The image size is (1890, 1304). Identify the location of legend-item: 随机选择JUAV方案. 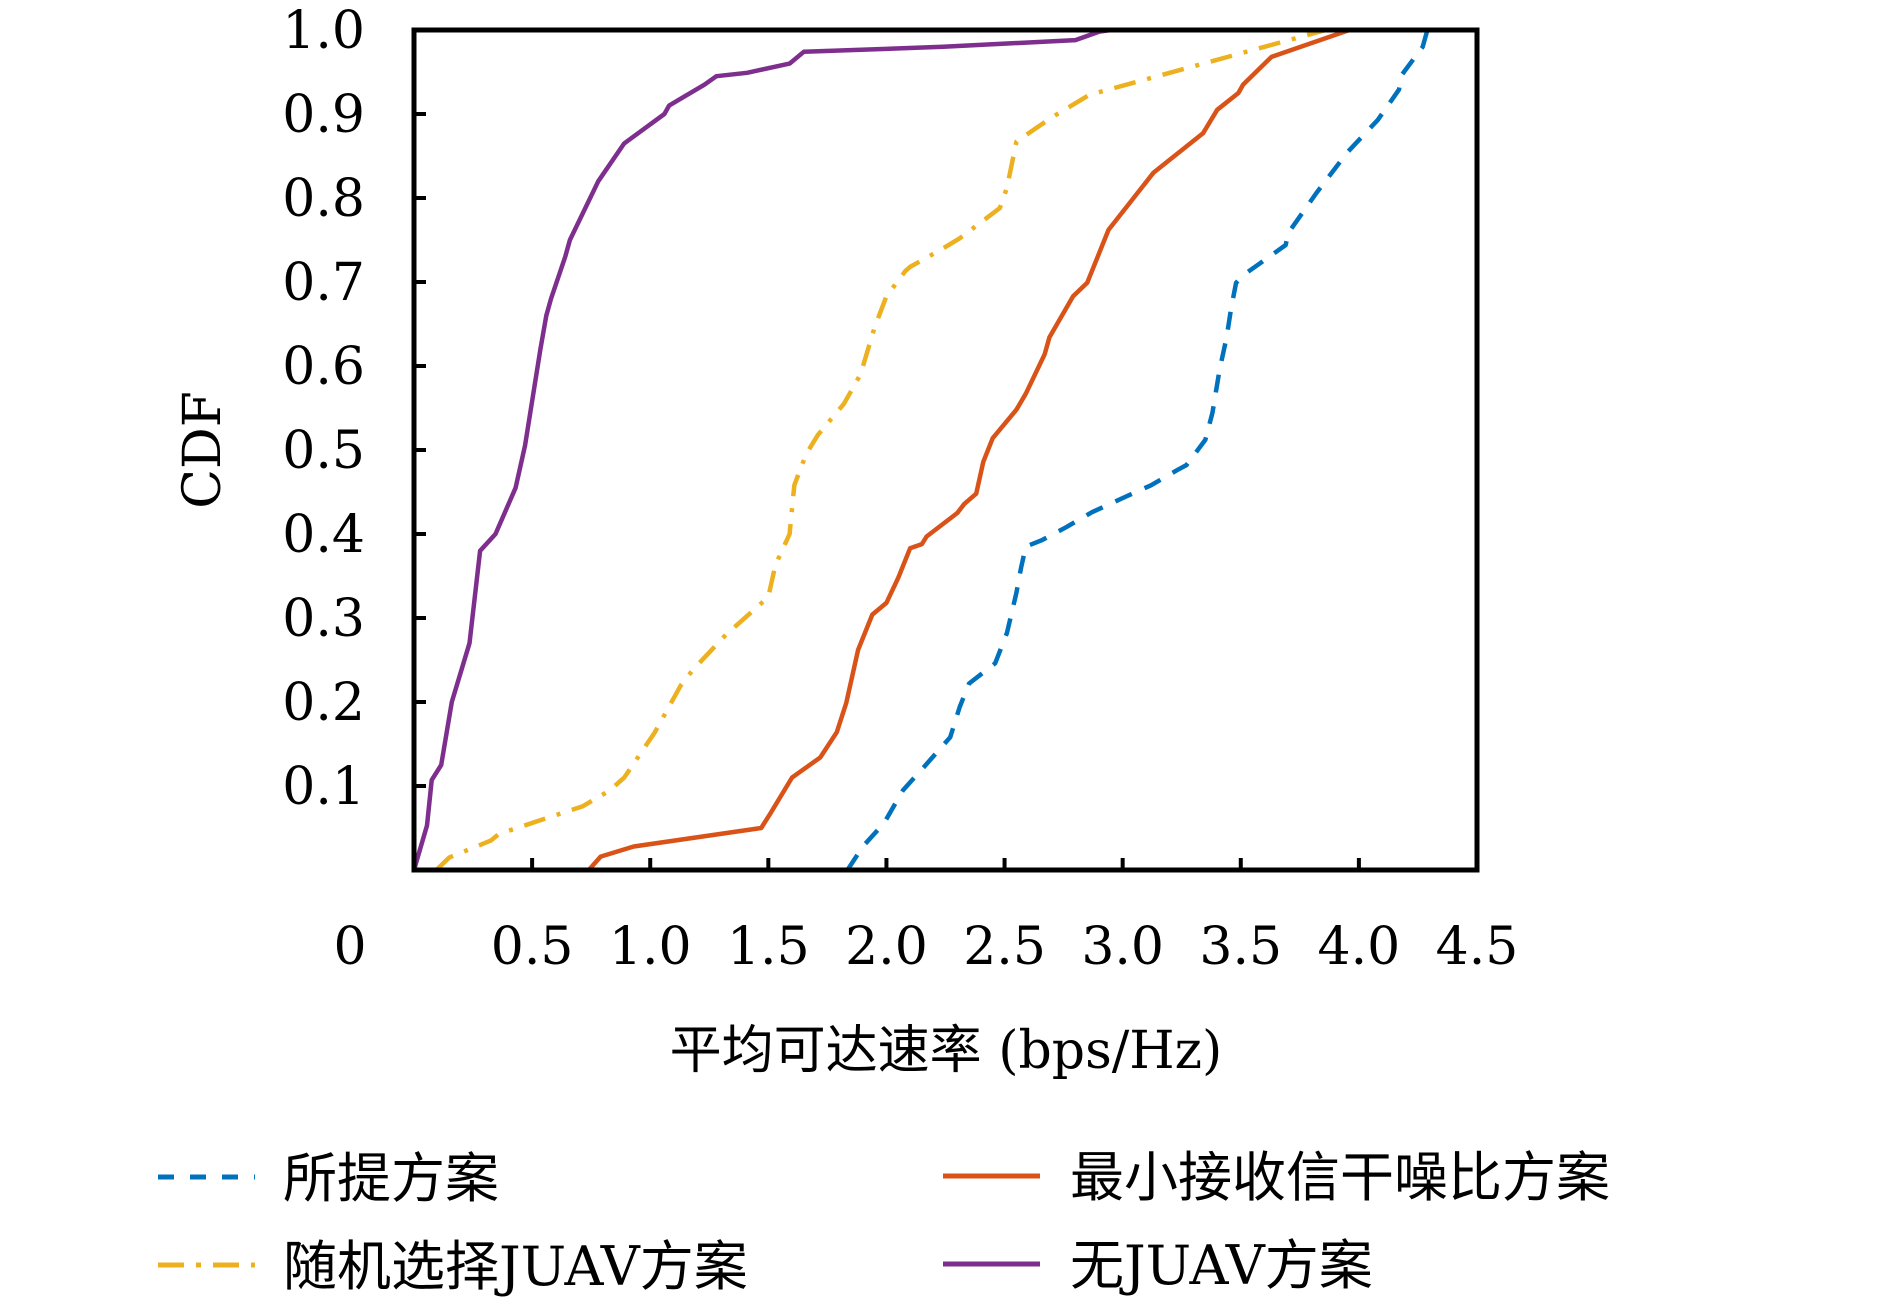
(453, 1266).